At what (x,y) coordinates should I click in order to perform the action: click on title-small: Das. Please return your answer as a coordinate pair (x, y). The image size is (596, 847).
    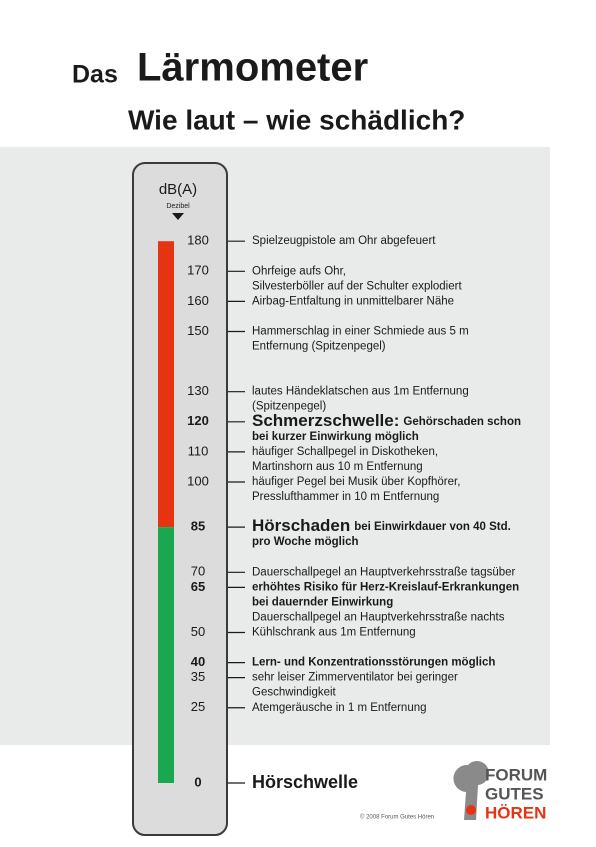
    Looking at the image, I should click on (95, 75).